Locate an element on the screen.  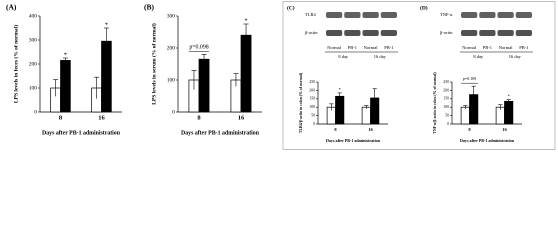
y-axis-label: TNF-α/β-actin in colon (% of normal) is located at coordinates (435, 103).